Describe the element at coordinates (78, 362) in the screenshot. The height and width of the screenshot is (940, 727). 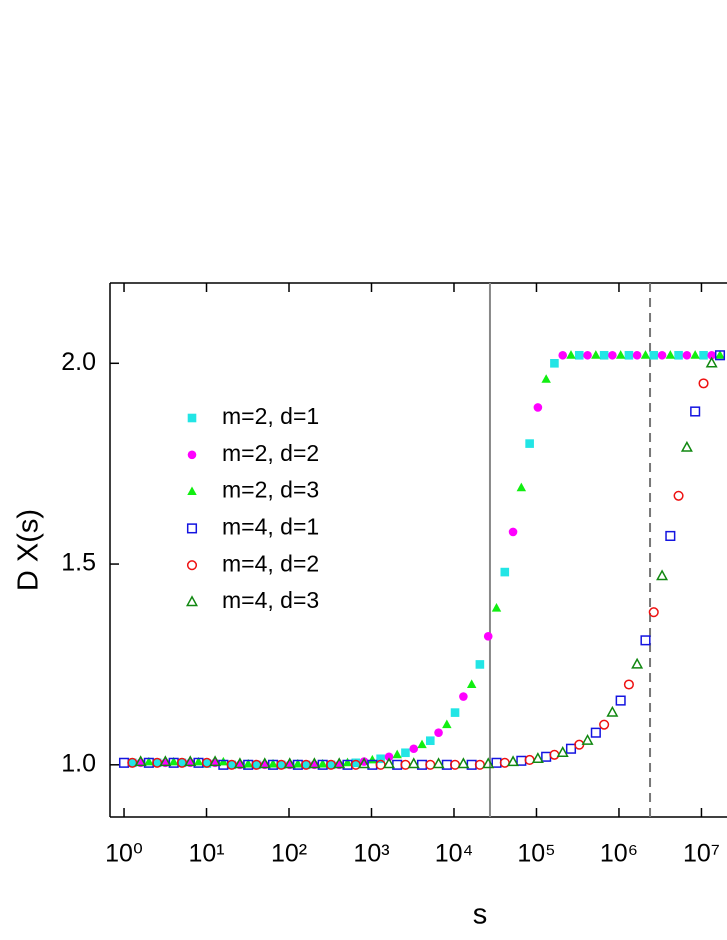
I see `y-tick-label: 2.0` at that location.